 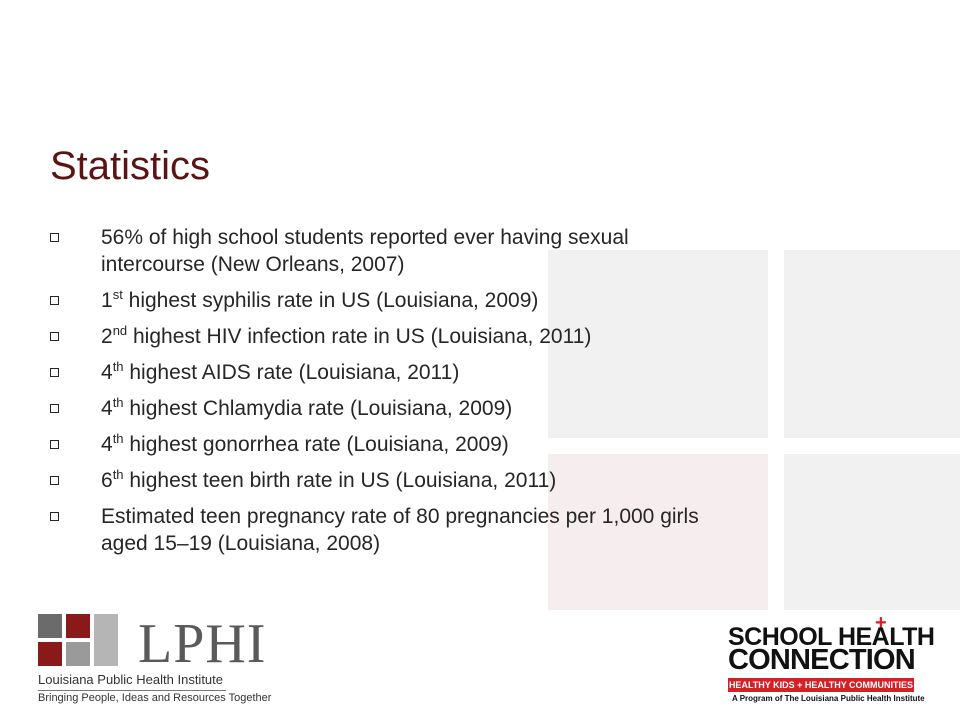 I want to click on bullet-text: highest Chlamydia rate (Louisiana, 2009), so click(x=318, y=408).